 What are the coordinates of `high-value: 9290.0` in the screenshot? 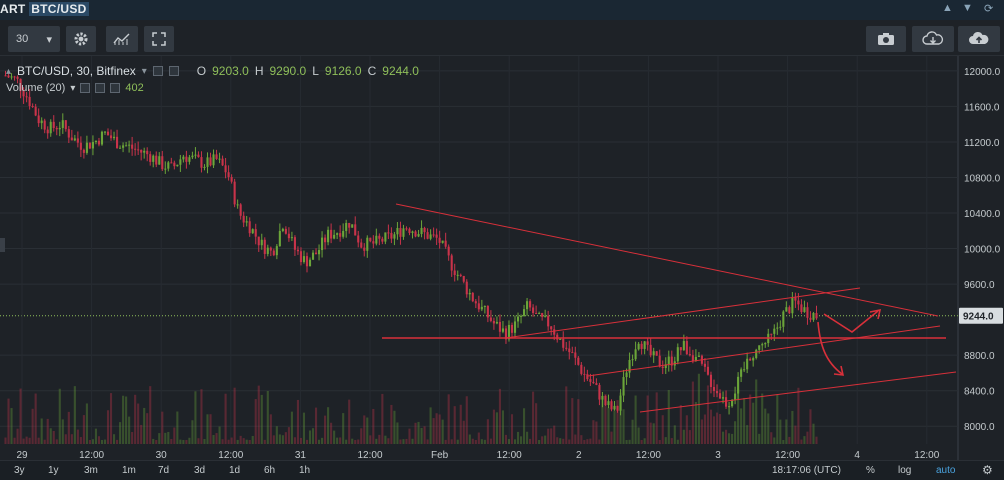 It's located at (288, 71).